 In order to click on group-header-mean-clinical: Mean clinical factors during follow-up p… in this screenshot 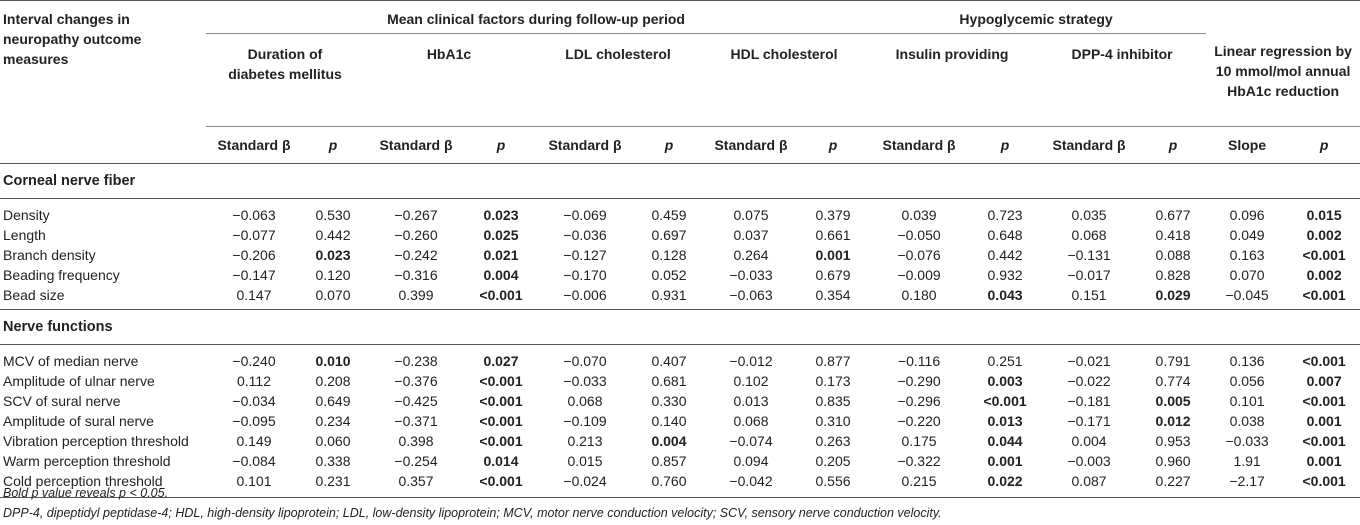, I will do `click(536, 19)`.